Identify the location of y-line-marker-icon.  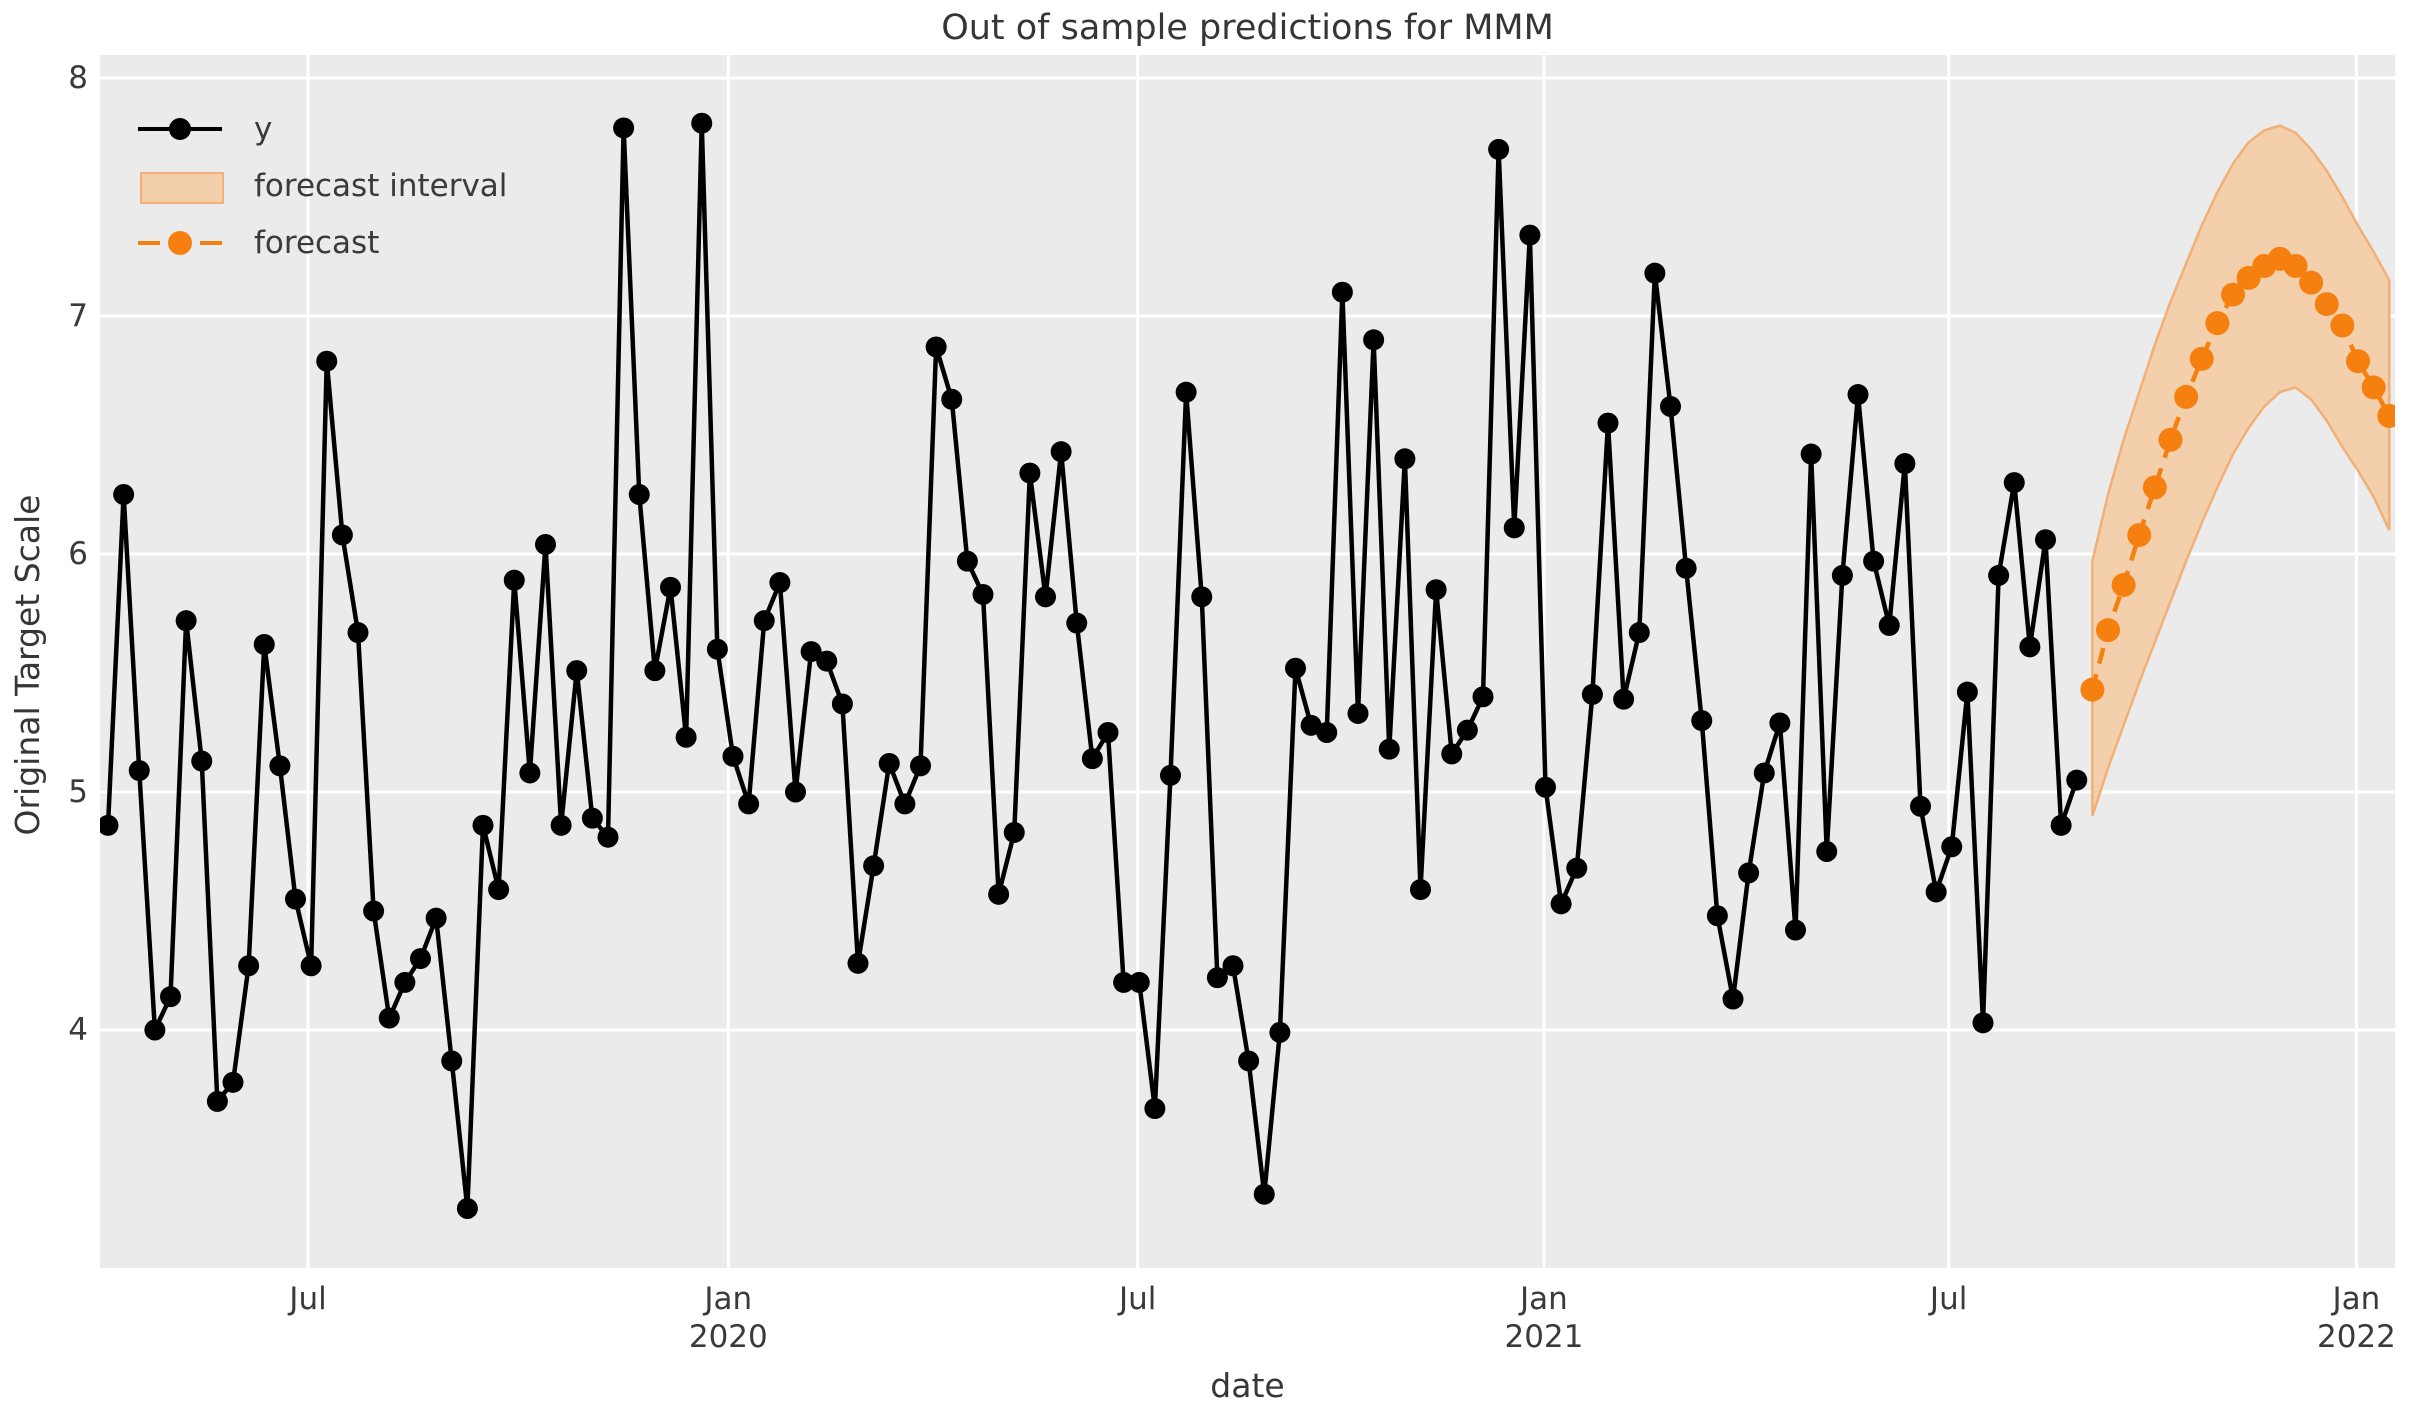
(180, 129).